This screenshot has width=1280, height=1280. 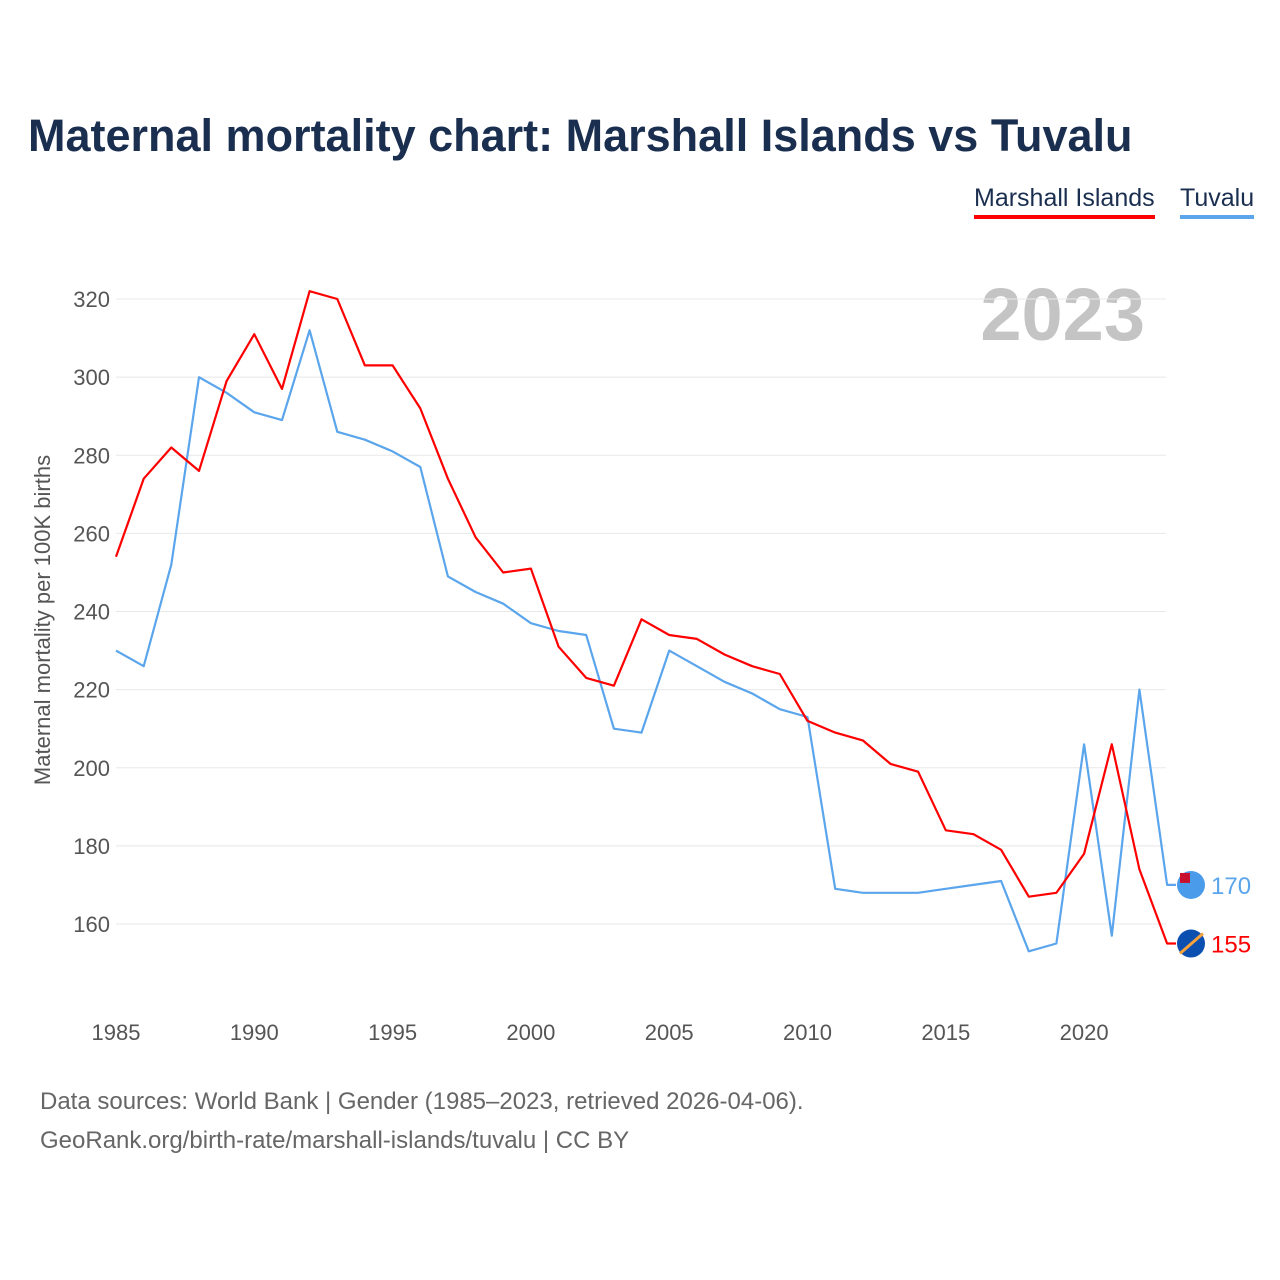 What do you see at coordinates (254, 1032) in the screenshot?
I see `x-tick-label: 1990` at bounding box center [254, 1032].